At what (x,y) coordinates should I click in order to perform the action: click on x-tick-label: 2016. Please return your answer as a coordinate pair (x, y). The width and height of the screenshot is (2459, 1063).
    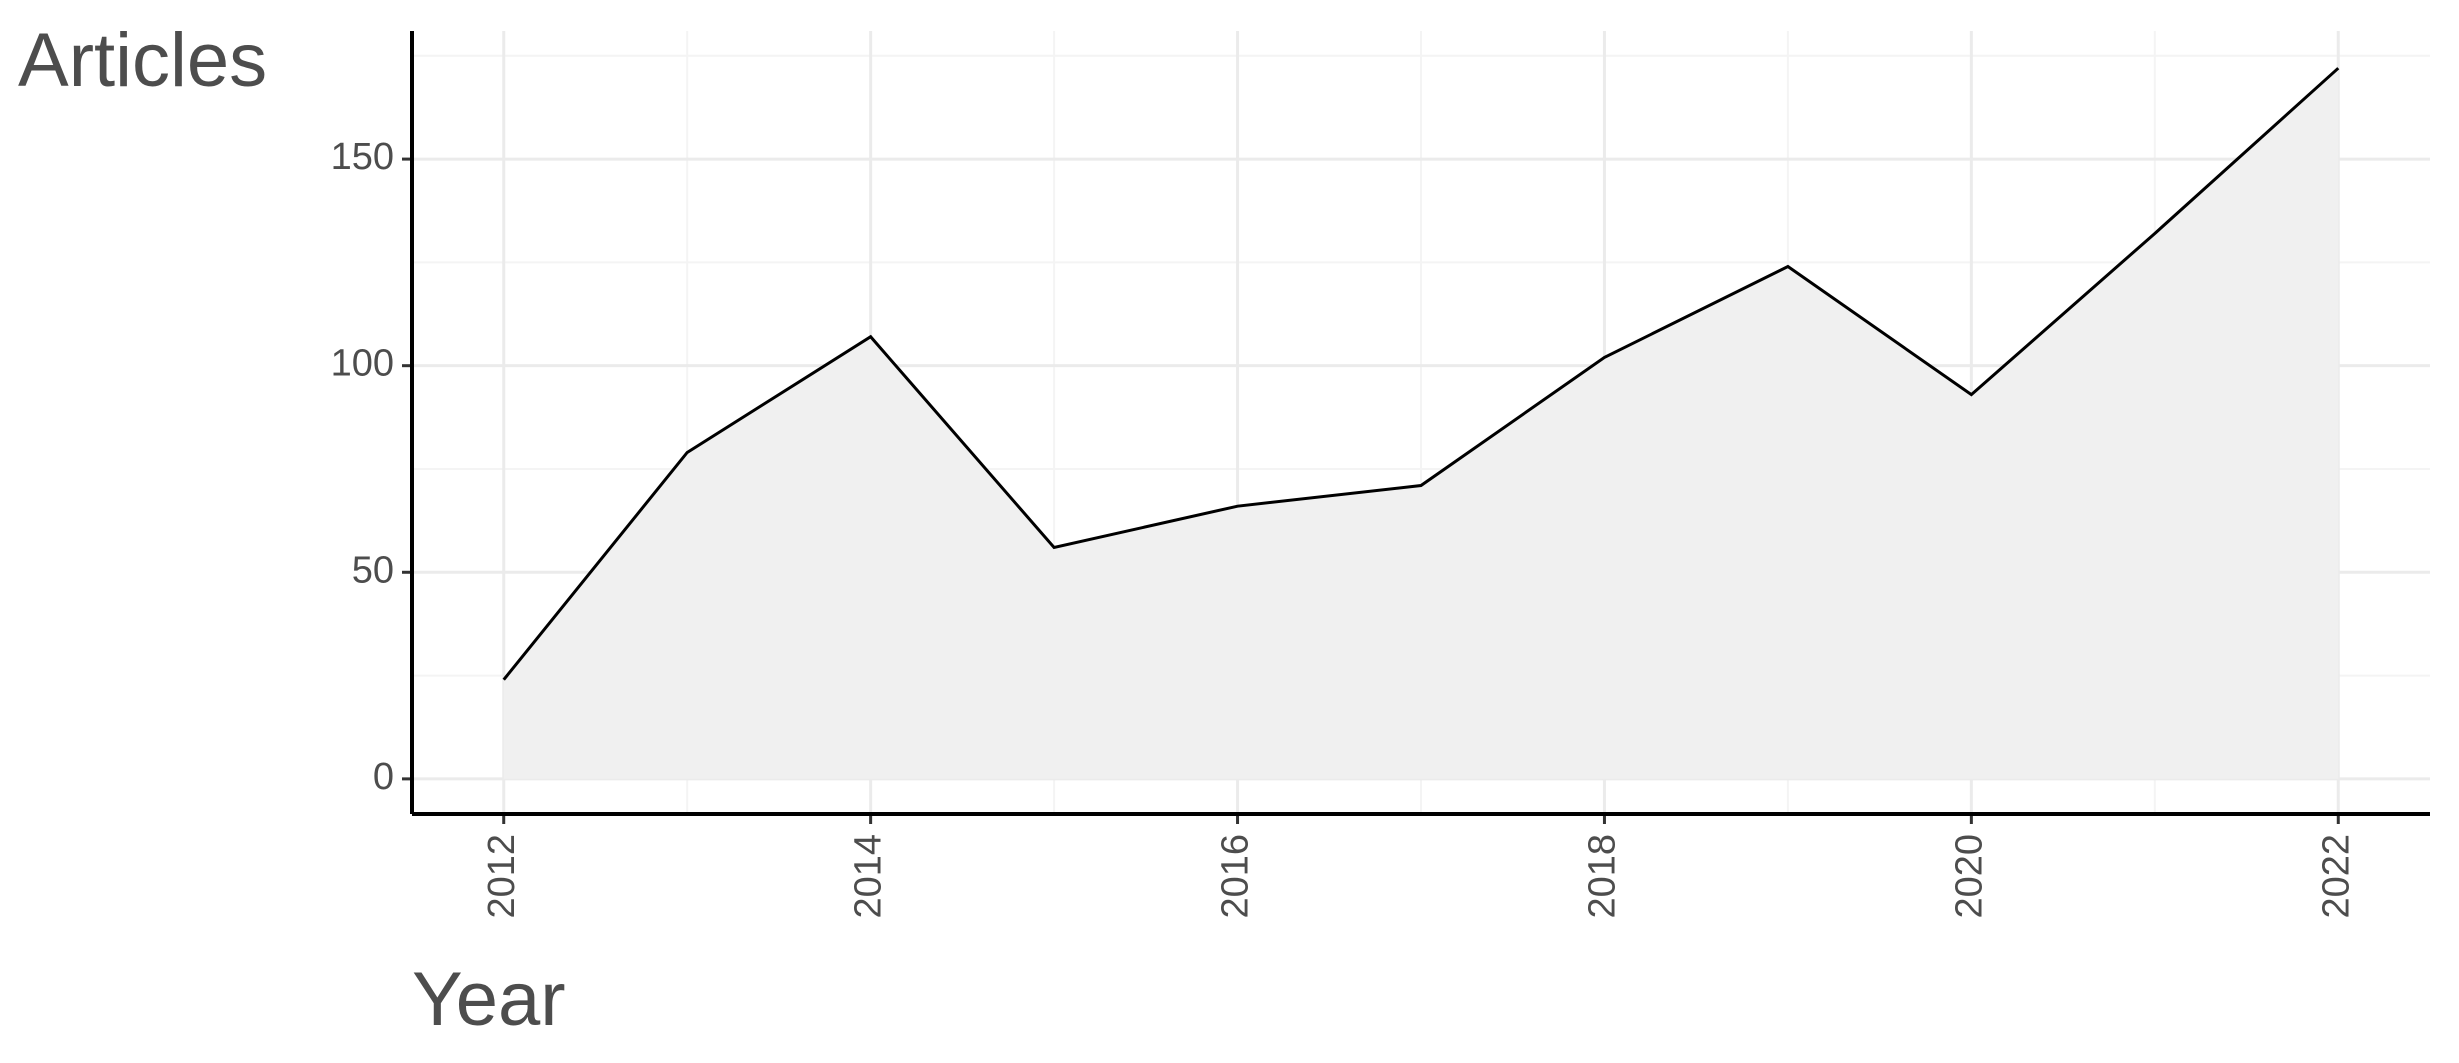
    Looking at the image, I should click on (1236, 876).